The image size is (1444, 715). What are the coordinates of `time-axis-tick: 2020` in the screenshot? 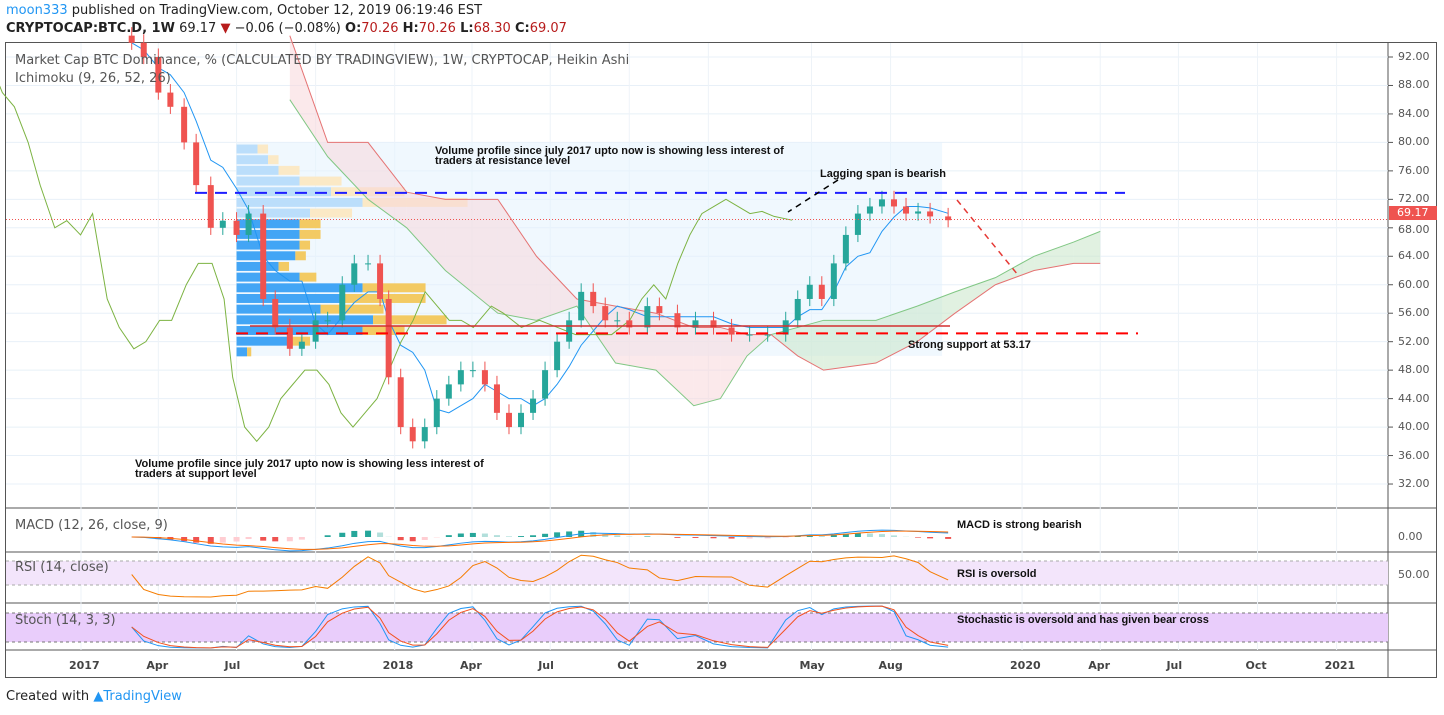 It's located at (1025, 665).